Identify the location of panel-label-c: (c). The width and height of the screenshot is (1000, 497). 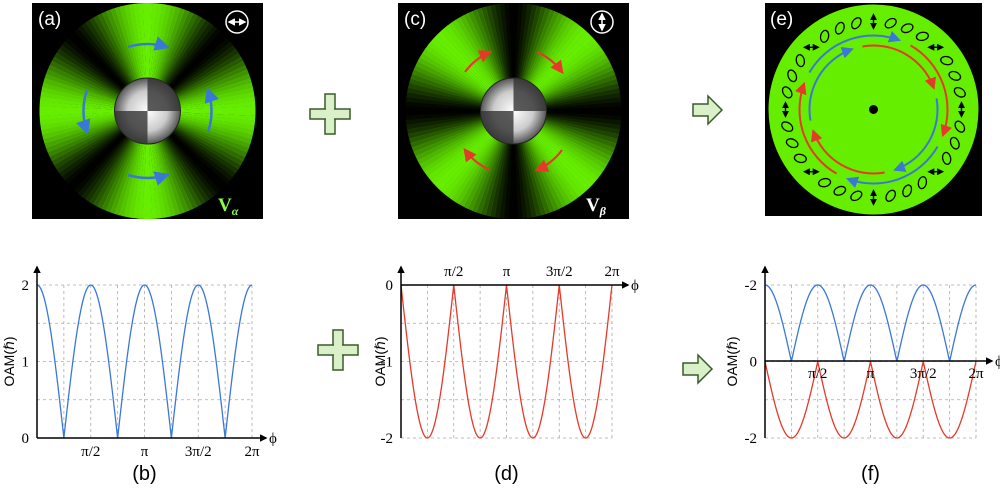
(415, 19).